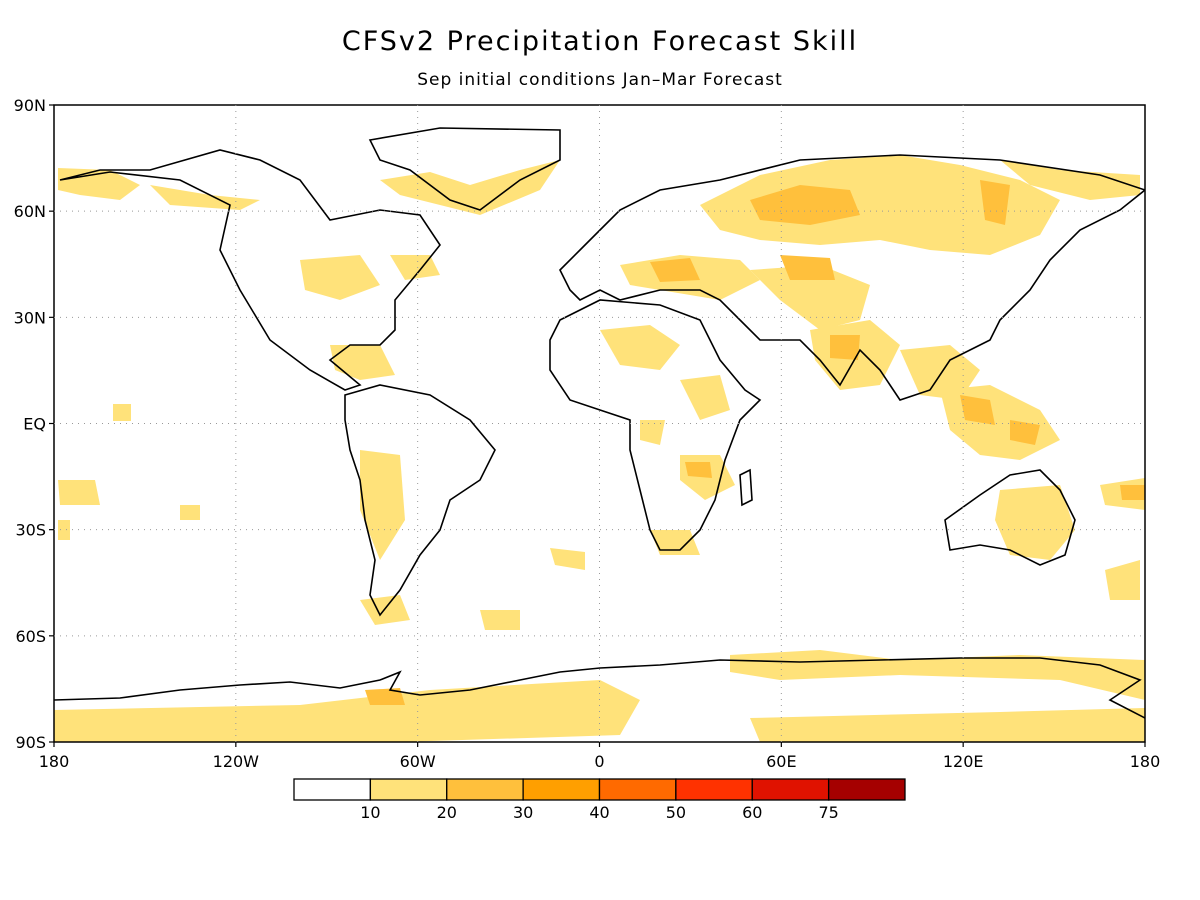  What do you see at coordinates (828, 812) in the screenshot?
I see `colorbar-label: 75` at bounding box center [828, 812].